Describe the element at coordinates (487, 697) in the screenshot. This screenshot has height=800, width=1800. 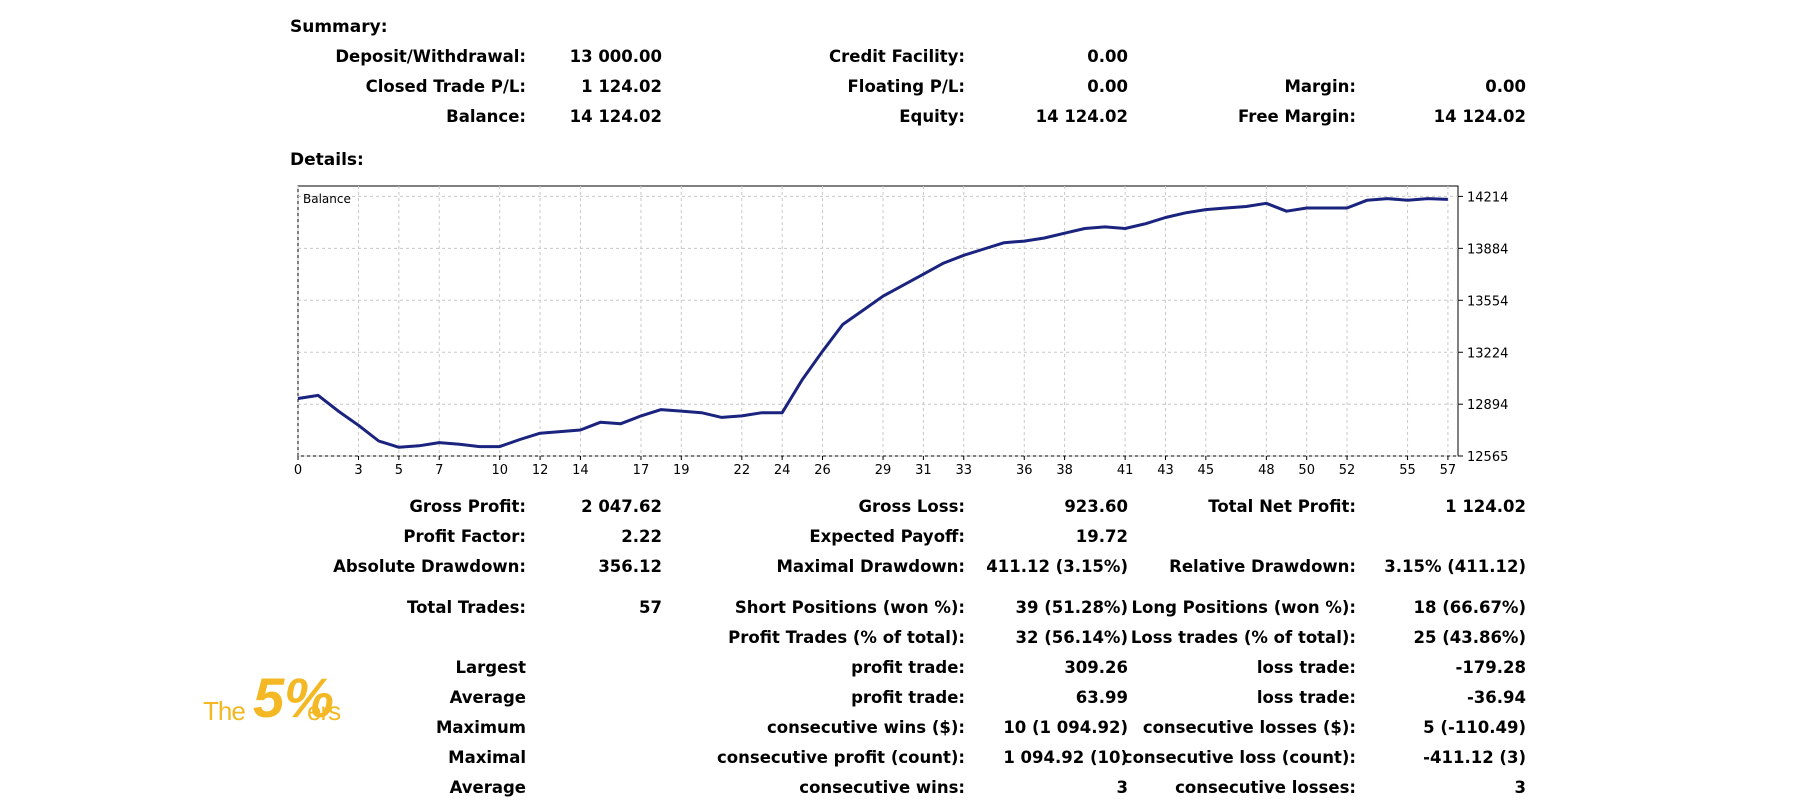
I see `average-label: Average` at that location.